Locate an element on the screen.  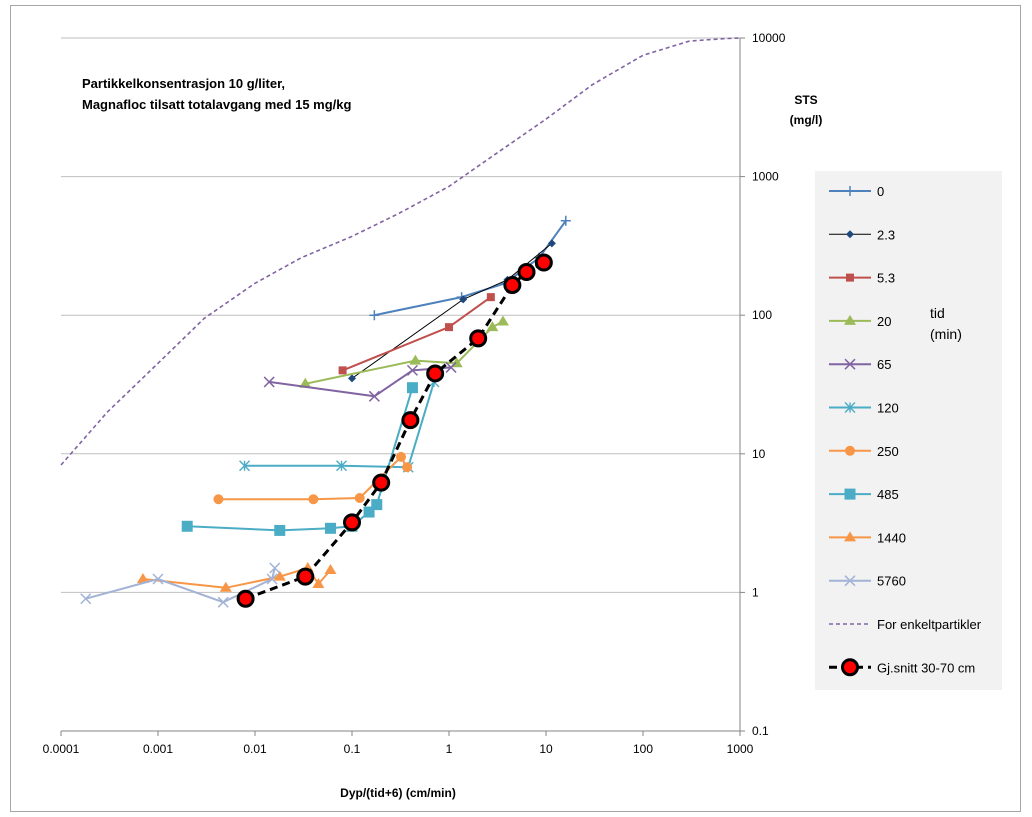
y-tick-label: 10000 is located at coordinates (769, 38).